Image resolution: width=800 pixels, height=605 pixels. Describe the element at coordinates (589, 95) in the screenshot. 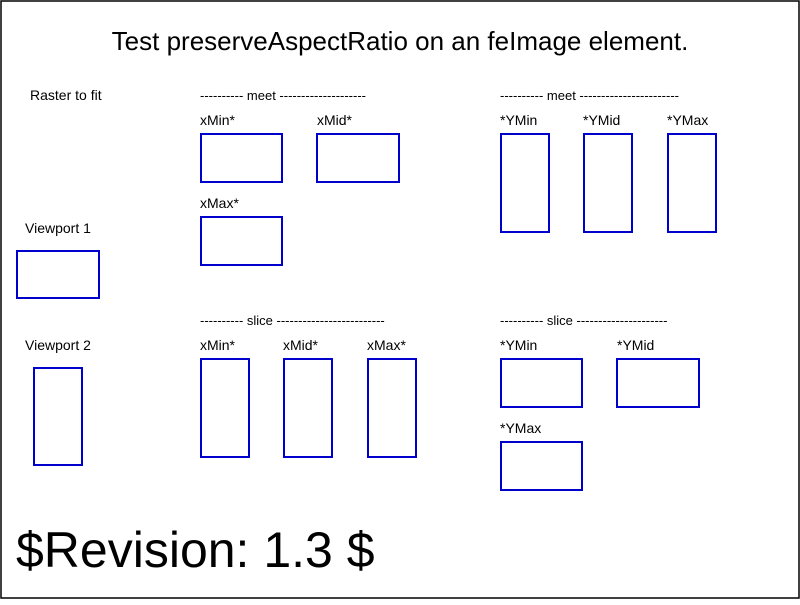

I see `meet-y-header: ---------- meet -----------------------` at that location.